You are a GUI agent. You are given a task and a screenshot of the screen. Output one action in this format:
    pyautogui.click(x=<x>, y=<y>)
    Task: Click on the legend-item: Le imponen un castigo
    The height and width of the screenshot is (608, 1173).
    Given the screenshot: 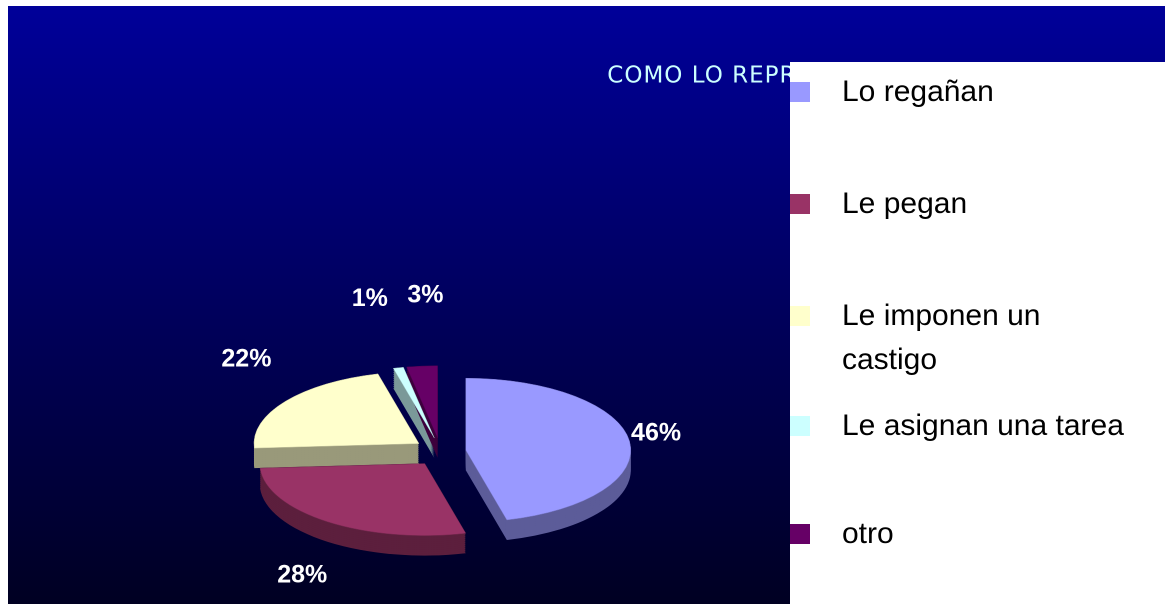 What is the action you would take?
    pyautogui.click(x=961, y=338)
    